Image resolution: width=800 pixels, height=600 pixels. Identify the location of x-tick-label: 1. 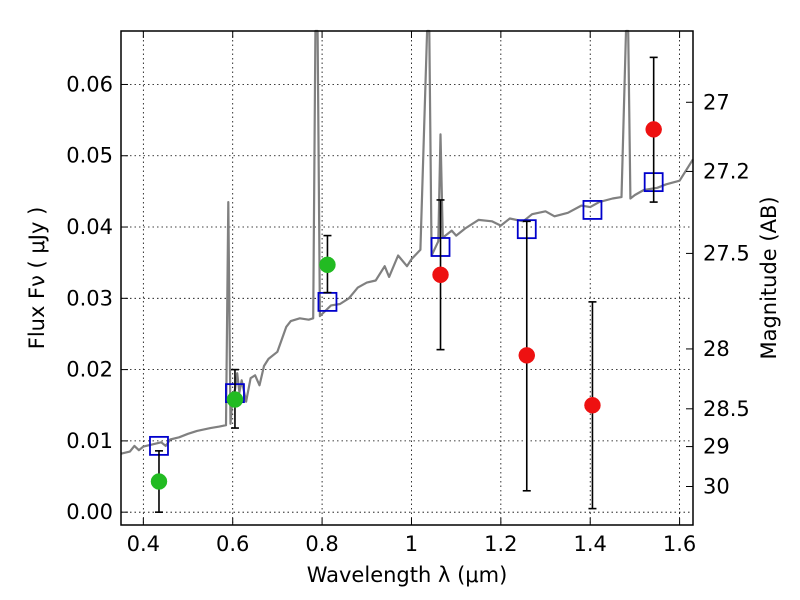
(411, 544).